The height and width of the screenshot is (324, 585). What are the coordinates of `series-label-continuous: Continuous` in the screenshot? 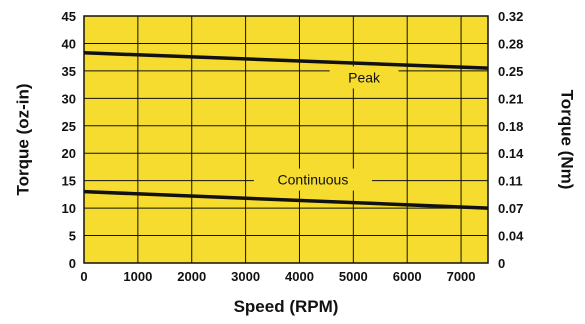 It's located at (313, 180).